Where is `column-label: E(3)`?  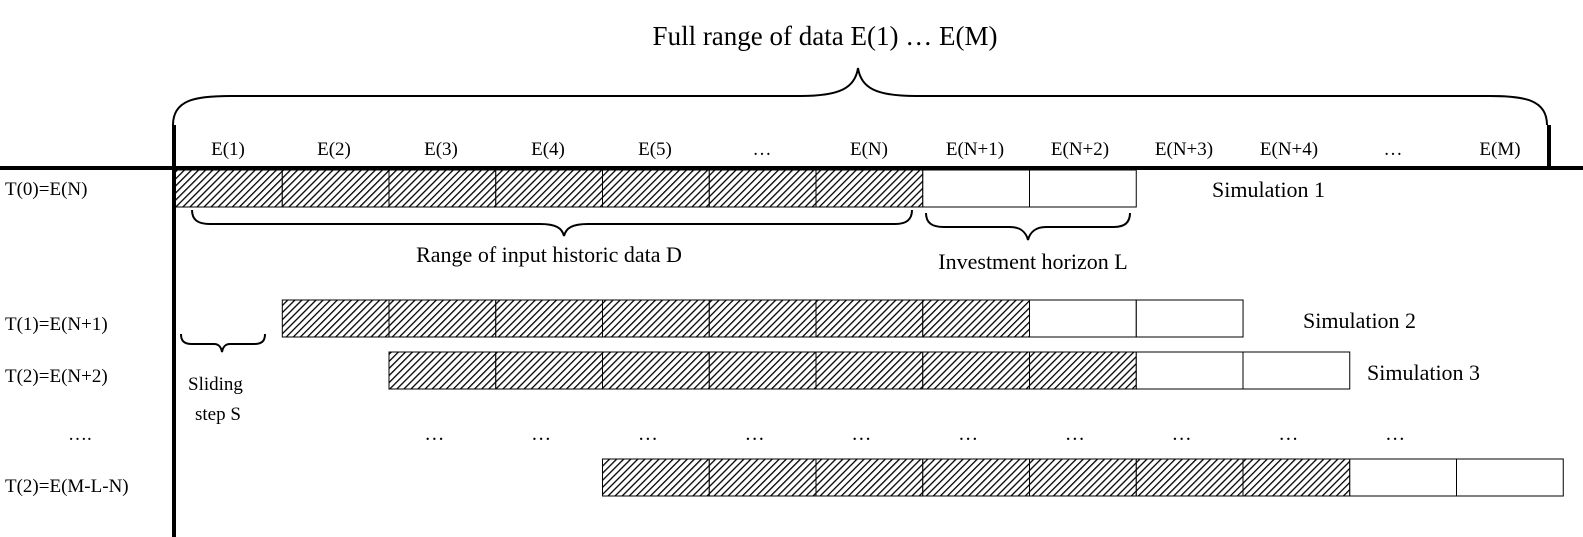
column-label: E(3) is located at coordinates (441, 149).